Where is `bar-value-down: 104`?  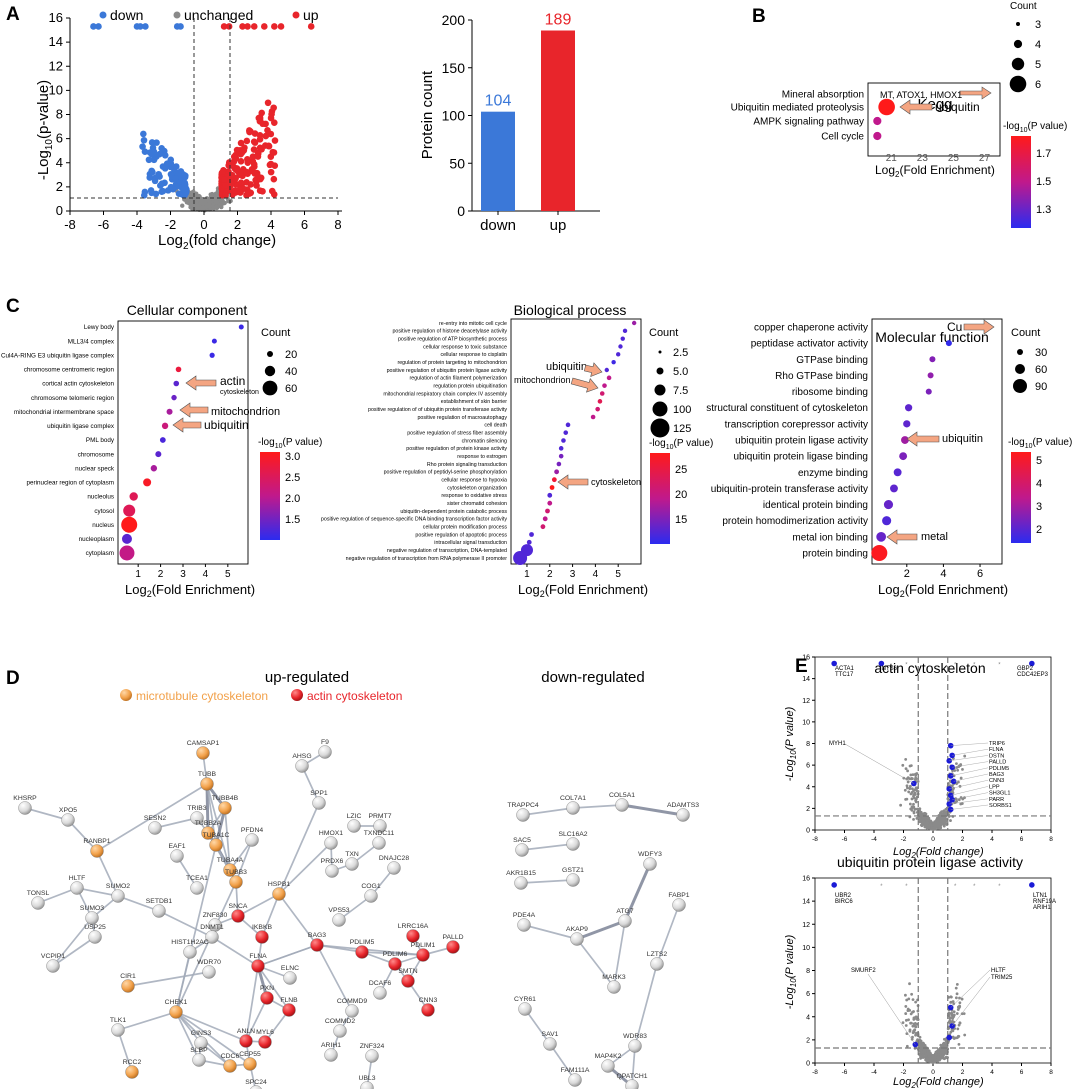
bar-value-down: 104 is located at coordinates (498, 101).